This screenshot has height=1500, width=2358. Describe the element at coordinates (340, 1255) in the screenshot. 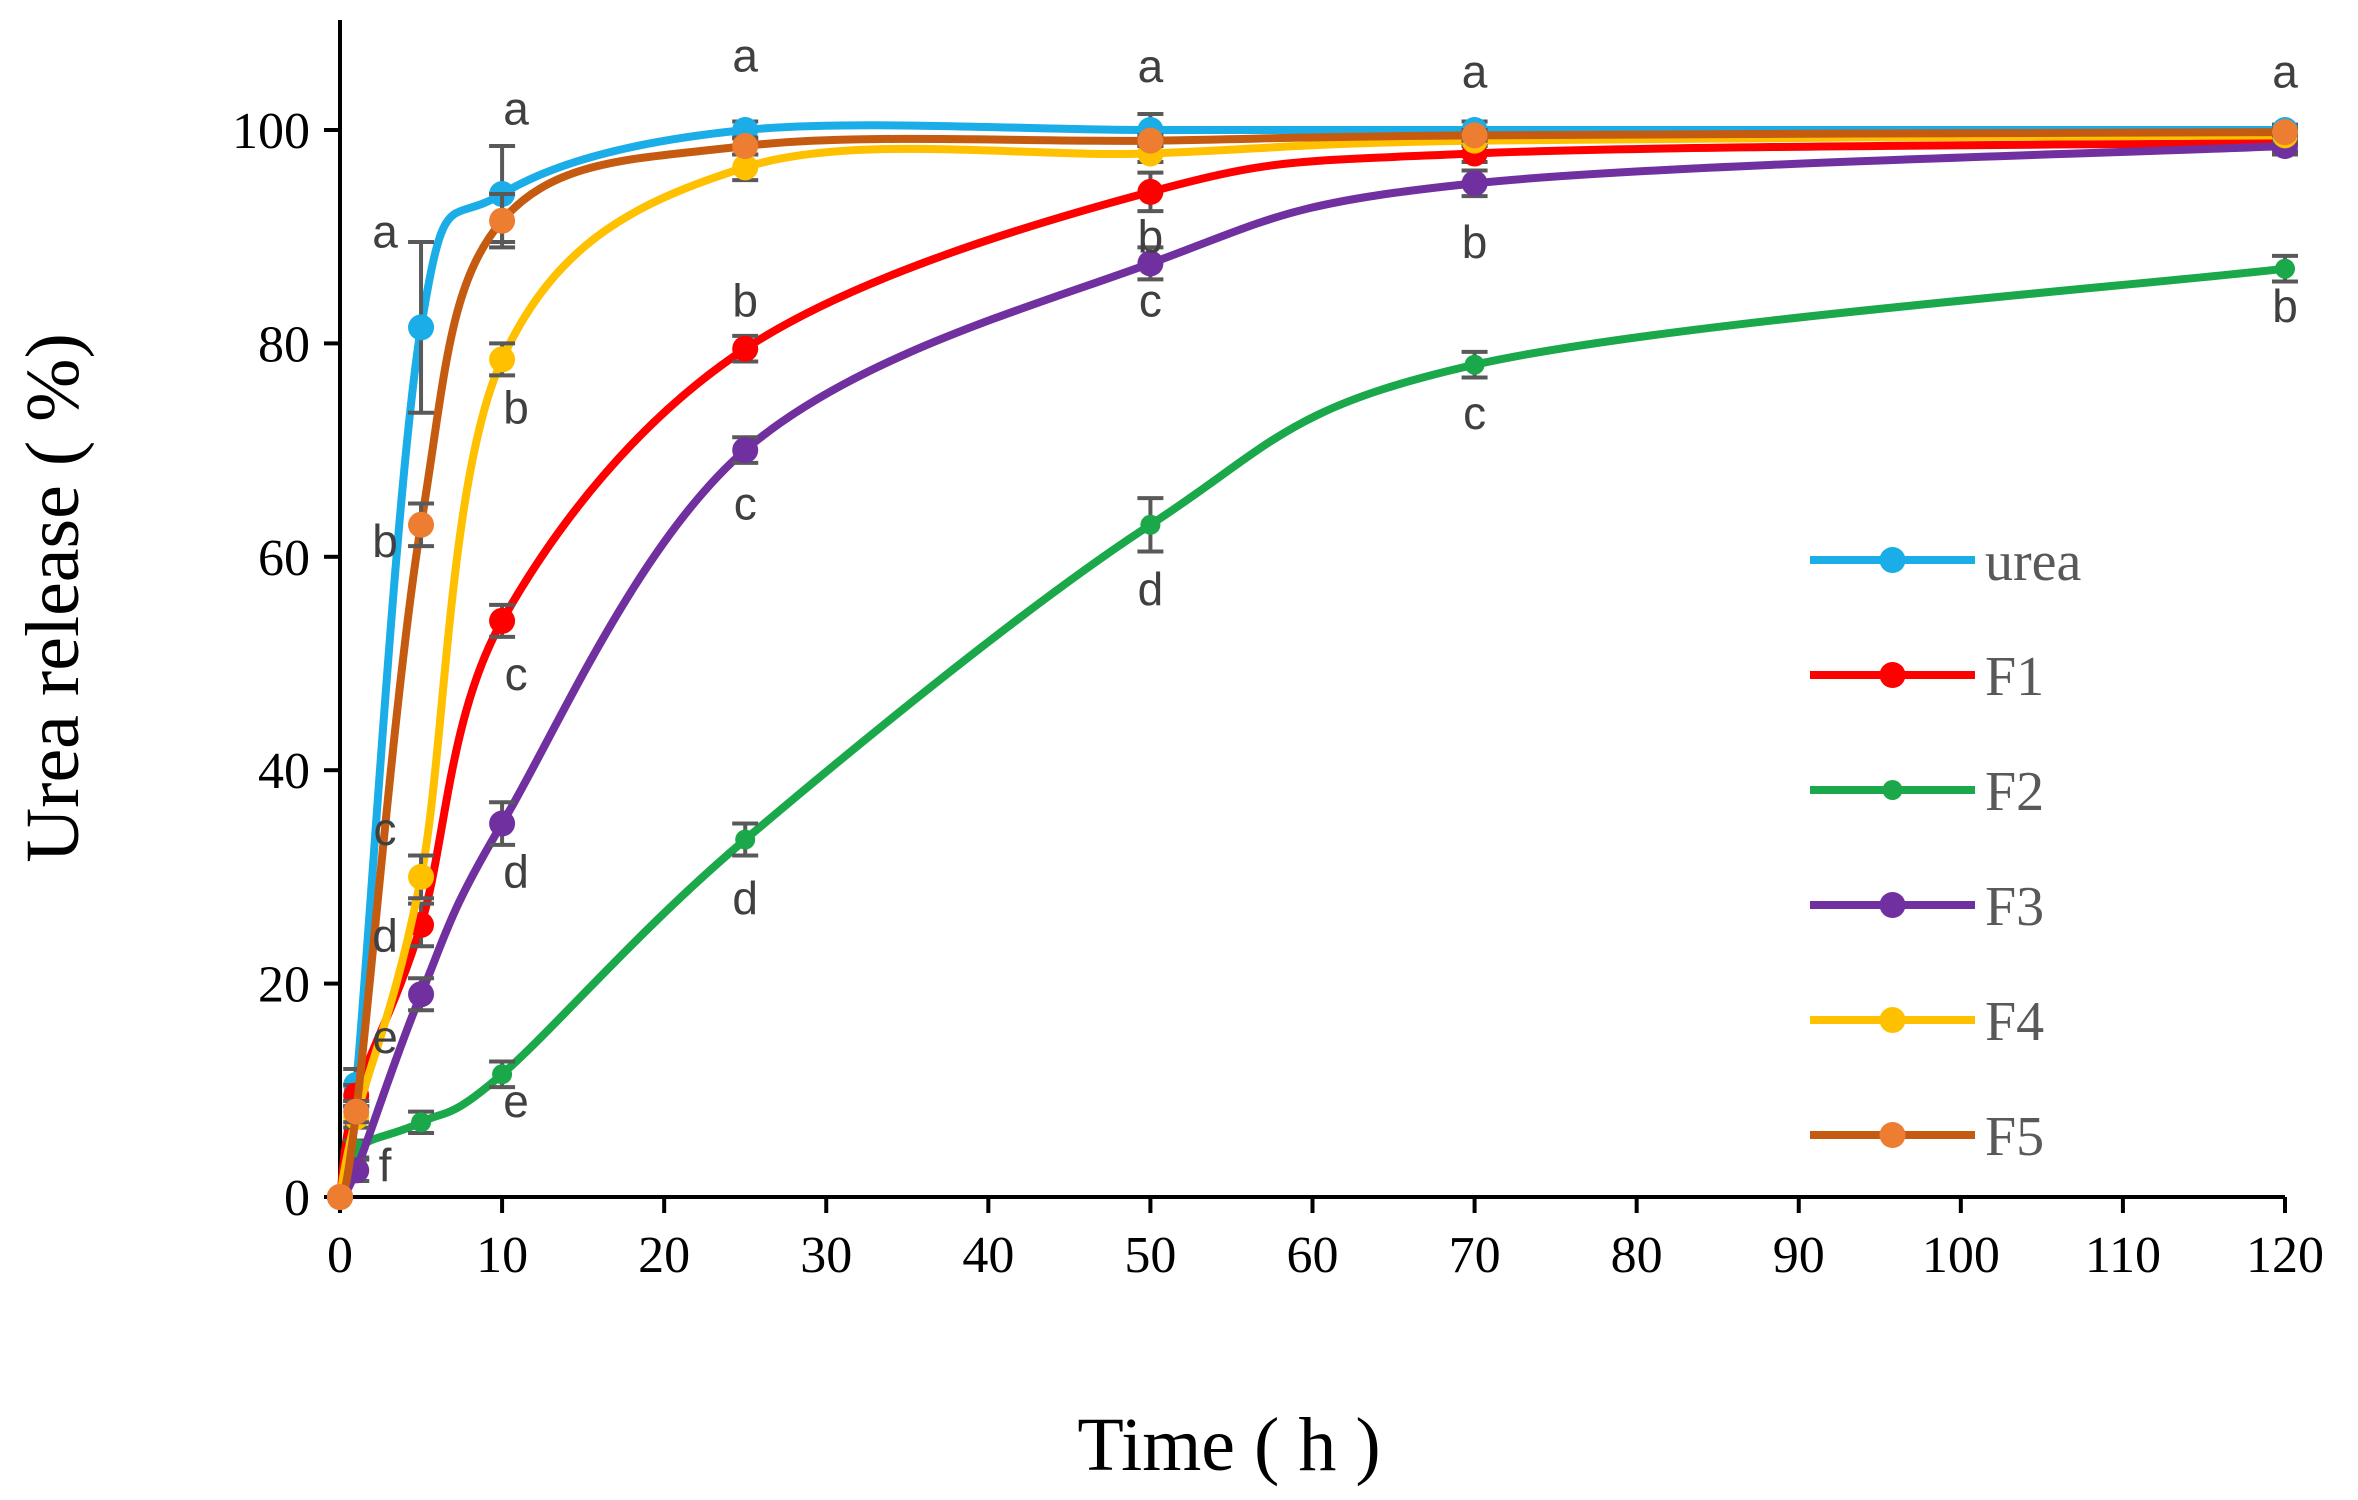

I see `x-tick-label: 0` at that location.